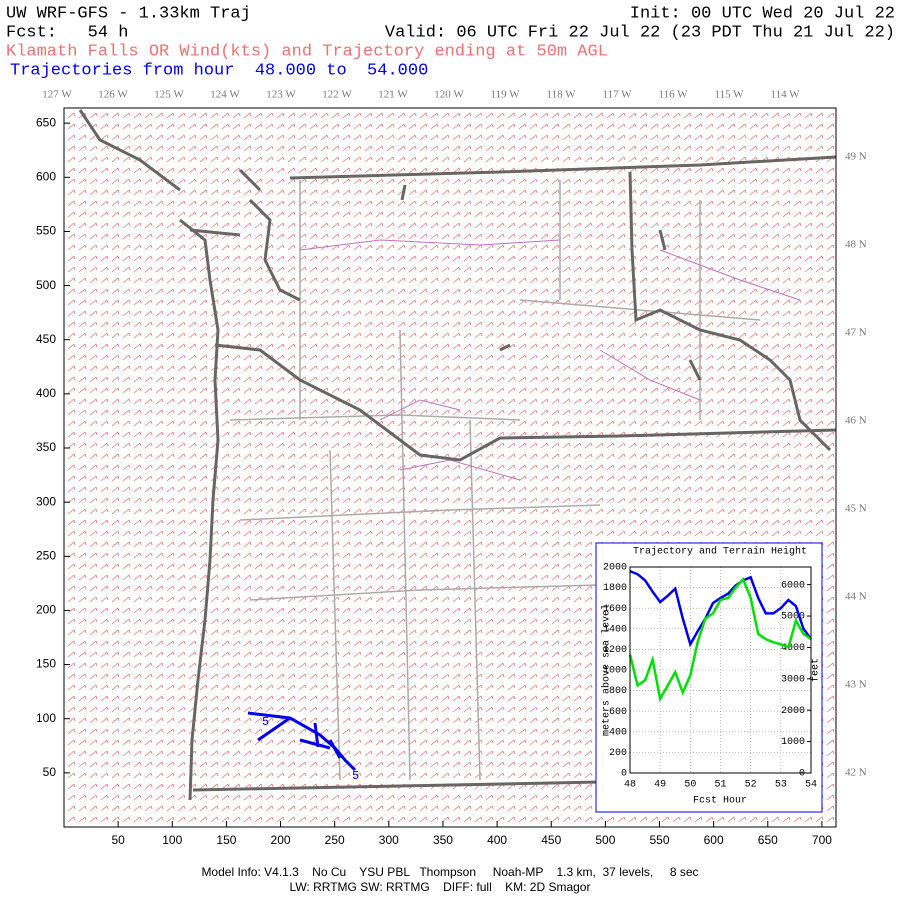  I want to click on y-tick-label: 150, so click(46, 664).